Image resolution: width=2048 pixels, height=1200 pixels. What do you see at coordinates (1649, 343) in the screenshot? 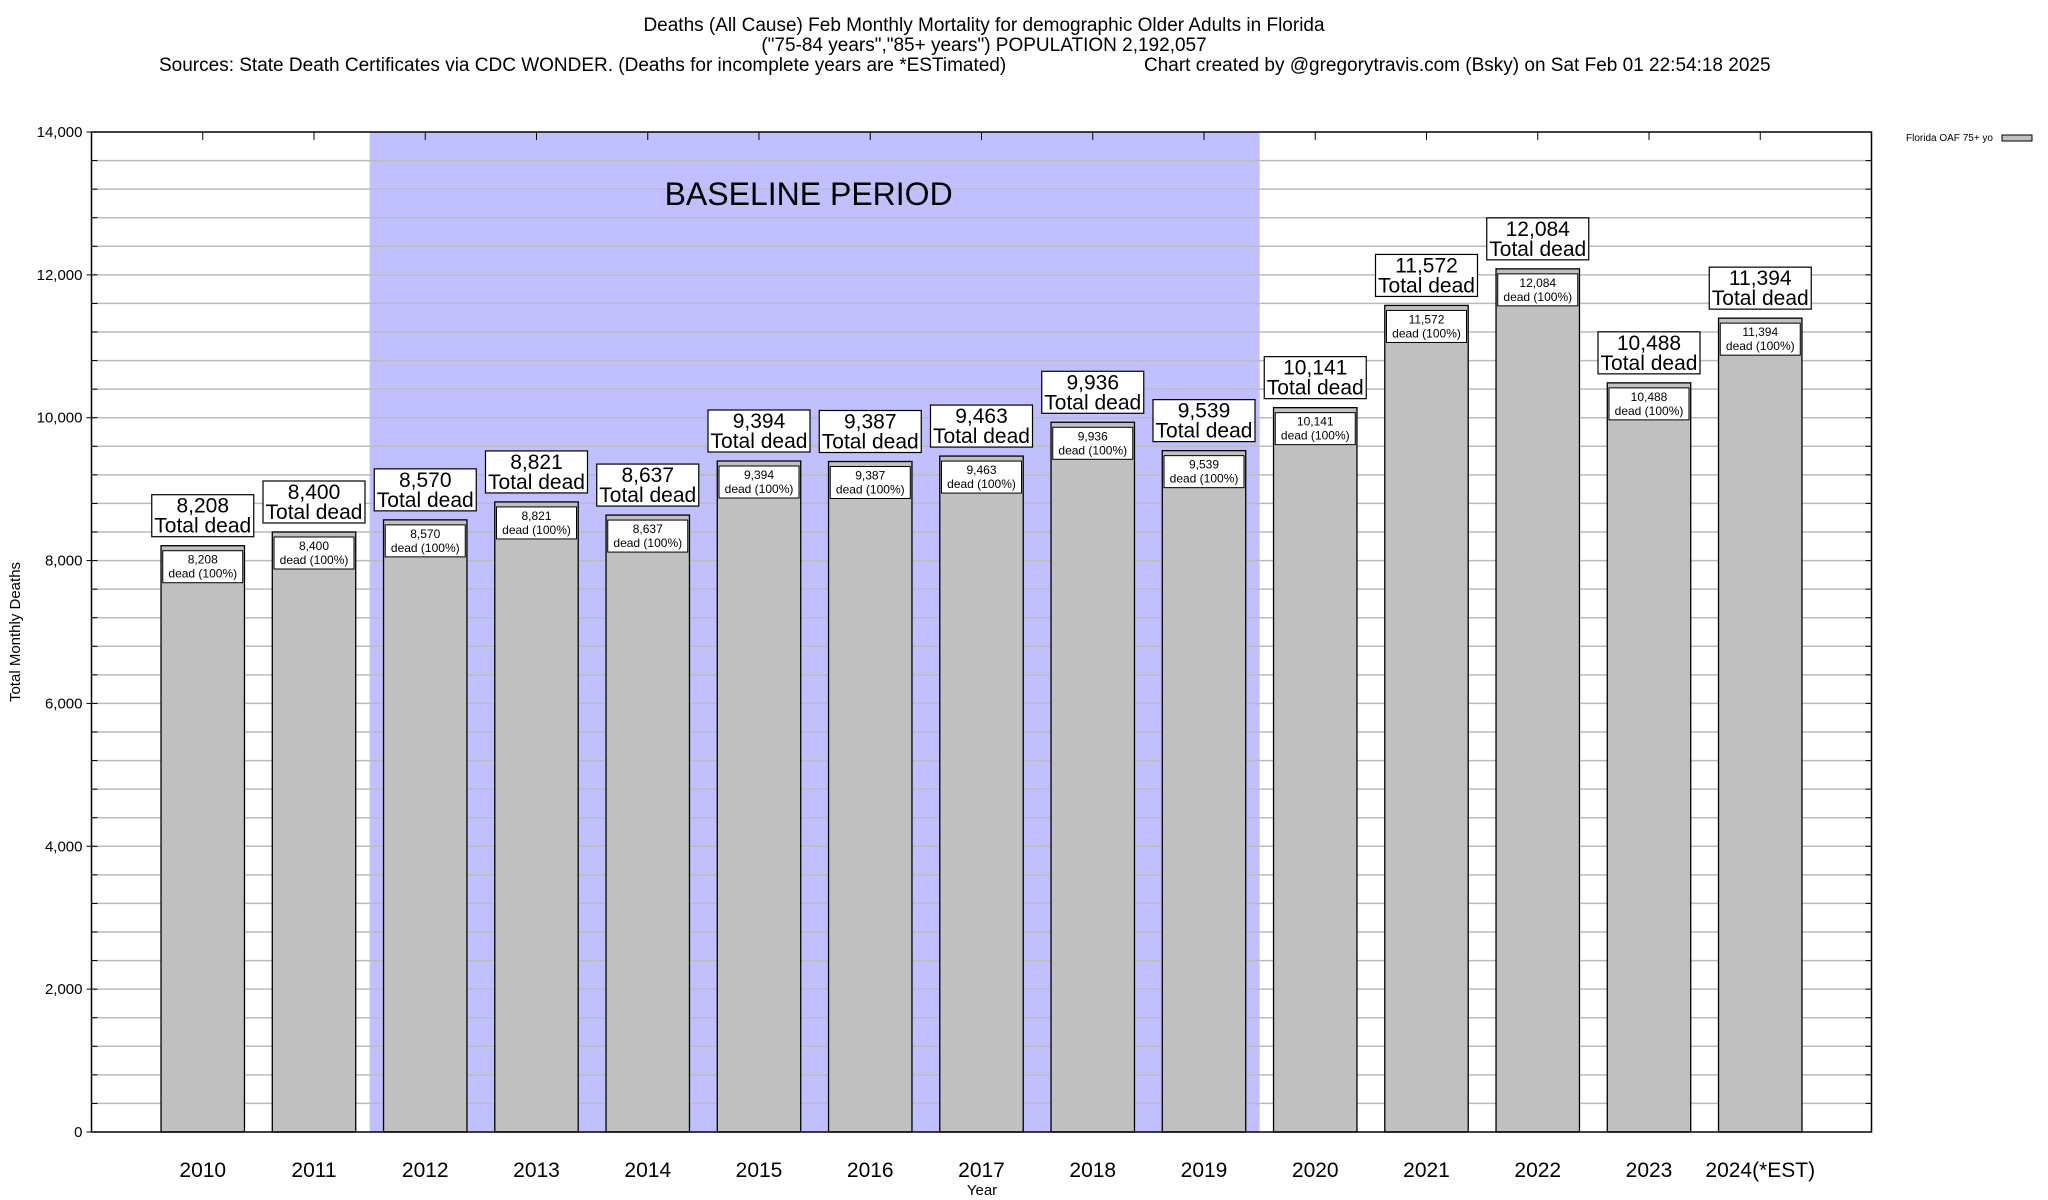
I see `top-value-label: 10,488` at bounding box center [1649, 343].